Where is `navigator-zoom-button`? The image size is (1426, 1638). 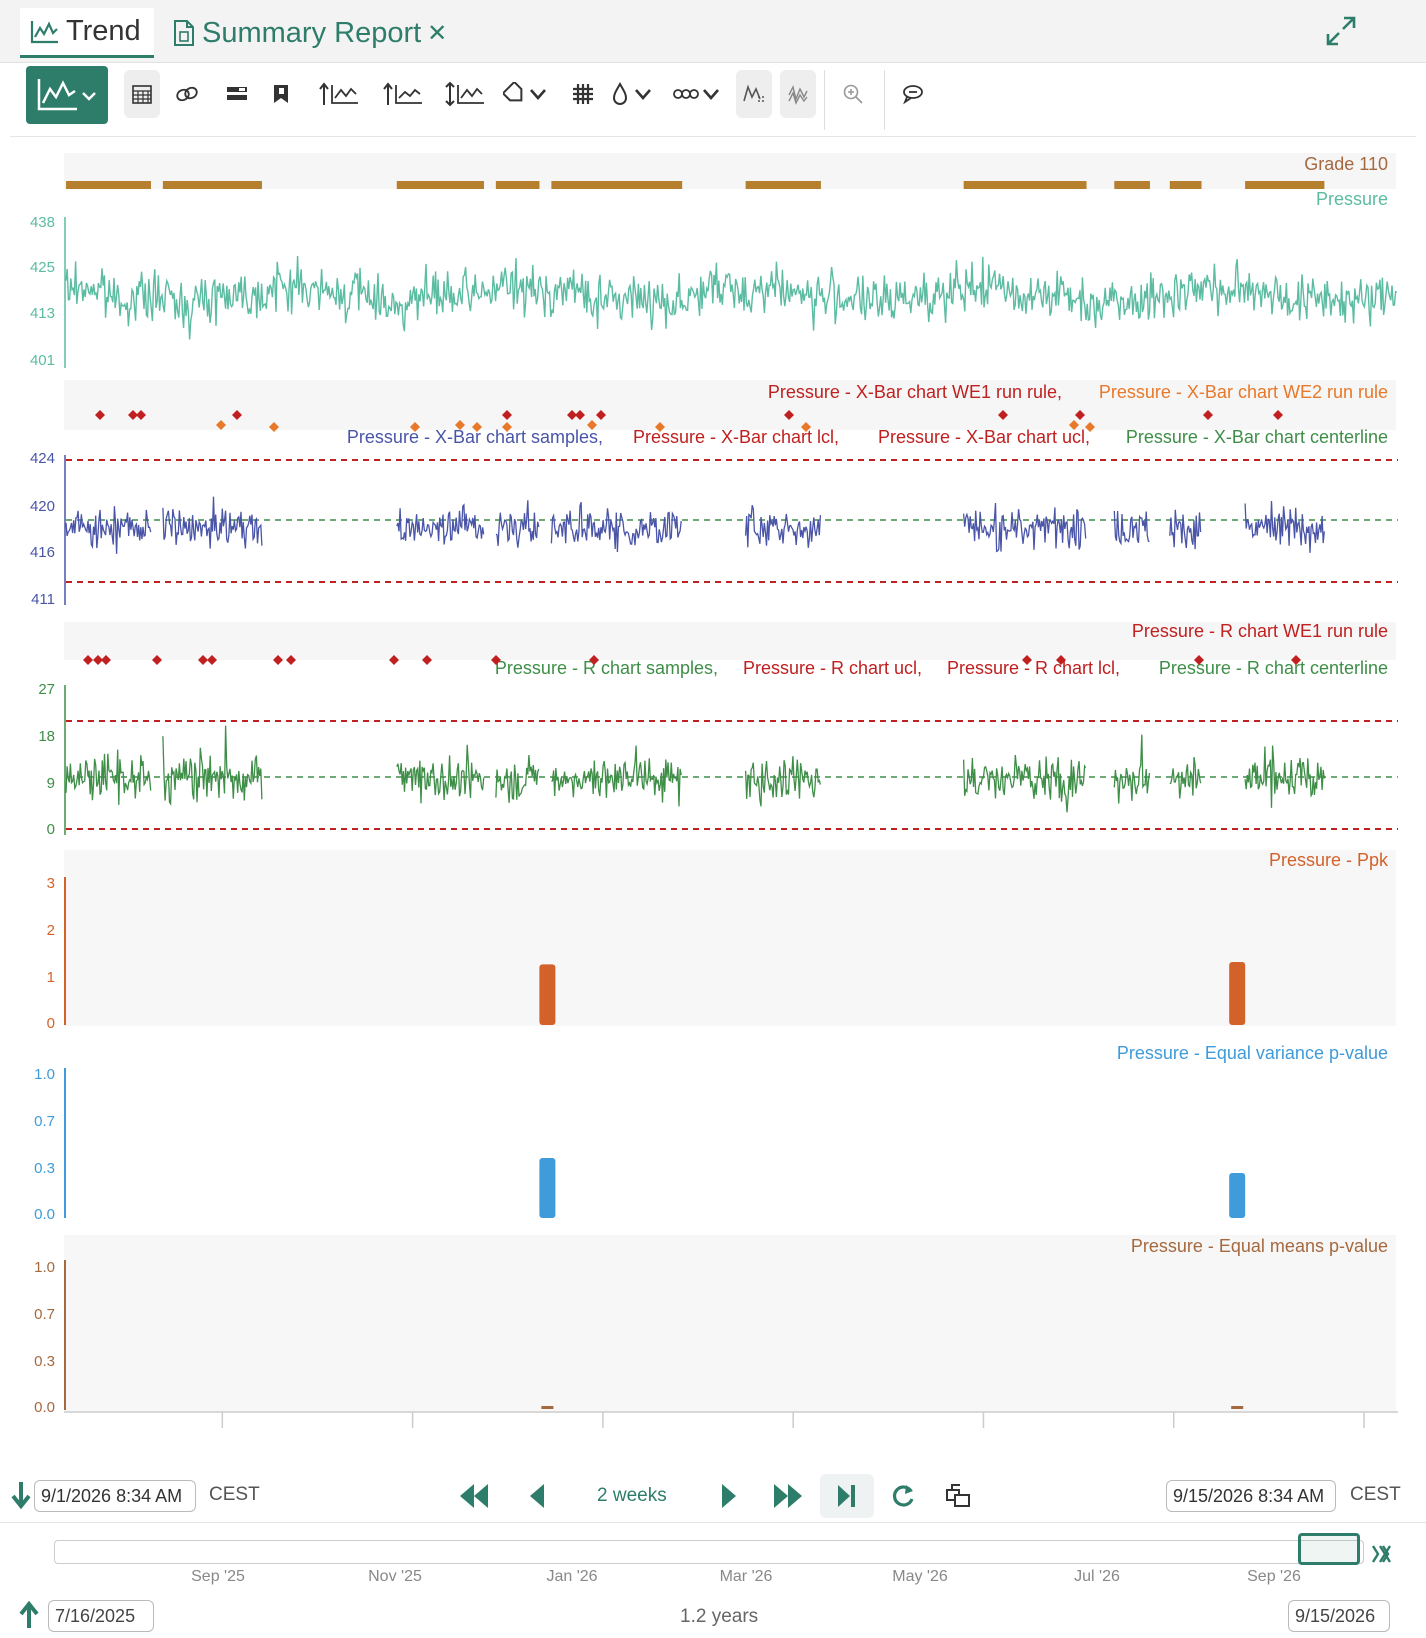
navigator-zoom-button is located at coordinates (1382, 1555).